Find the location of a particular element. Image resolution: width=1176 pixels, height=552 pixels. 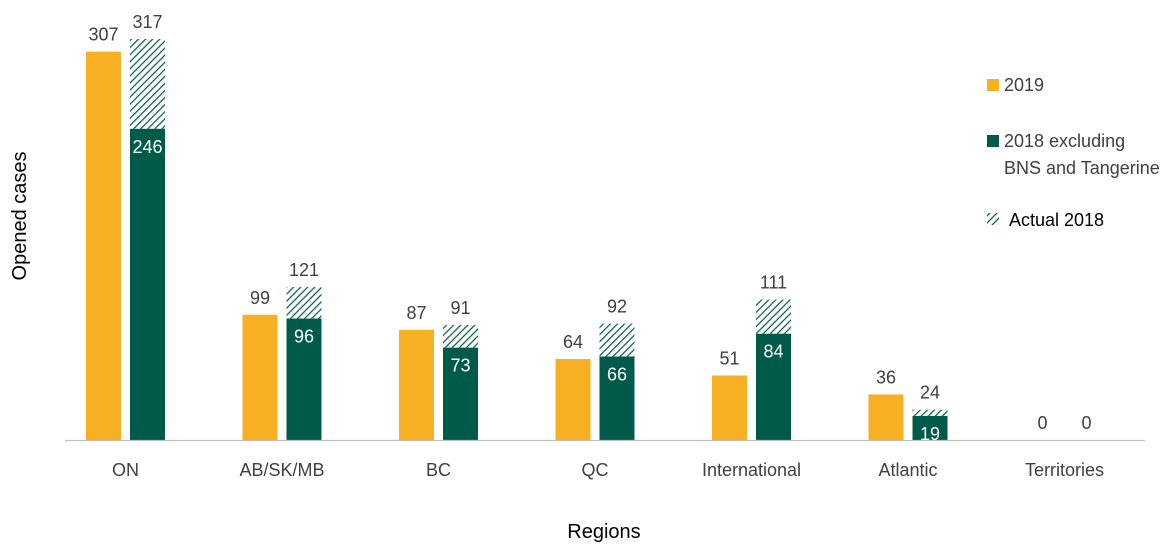

label-2018-excluding-QC: 66 is located at coordinates (617, 375).